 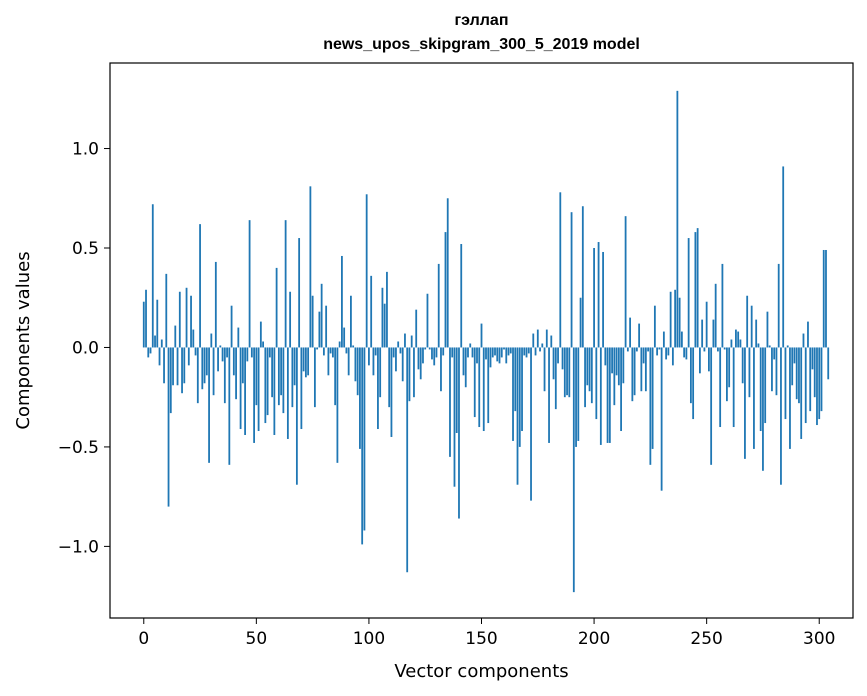 What do you see at coordinates (85, 150) in the screenshot?
I see `y-tick-label: 1.0` at bounding box center [85, 150].